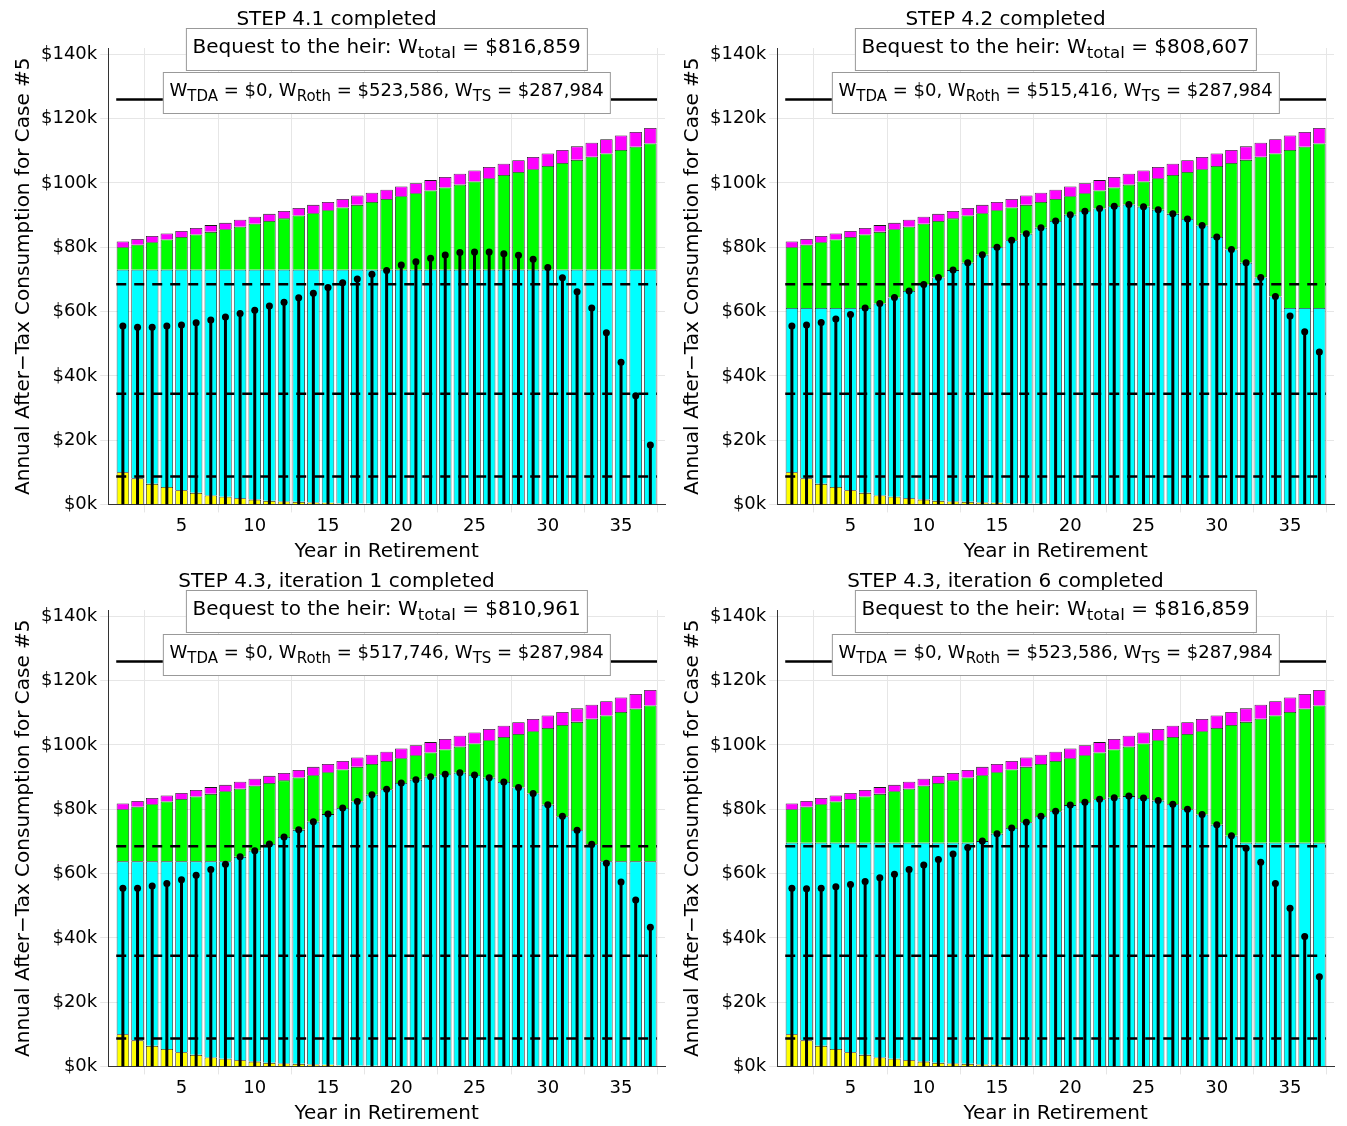  What do you see at coordinates (336, 18) in the screenshot?
I see `chart-title: STEP 4.1 completed` at bounding box center [336, 18].